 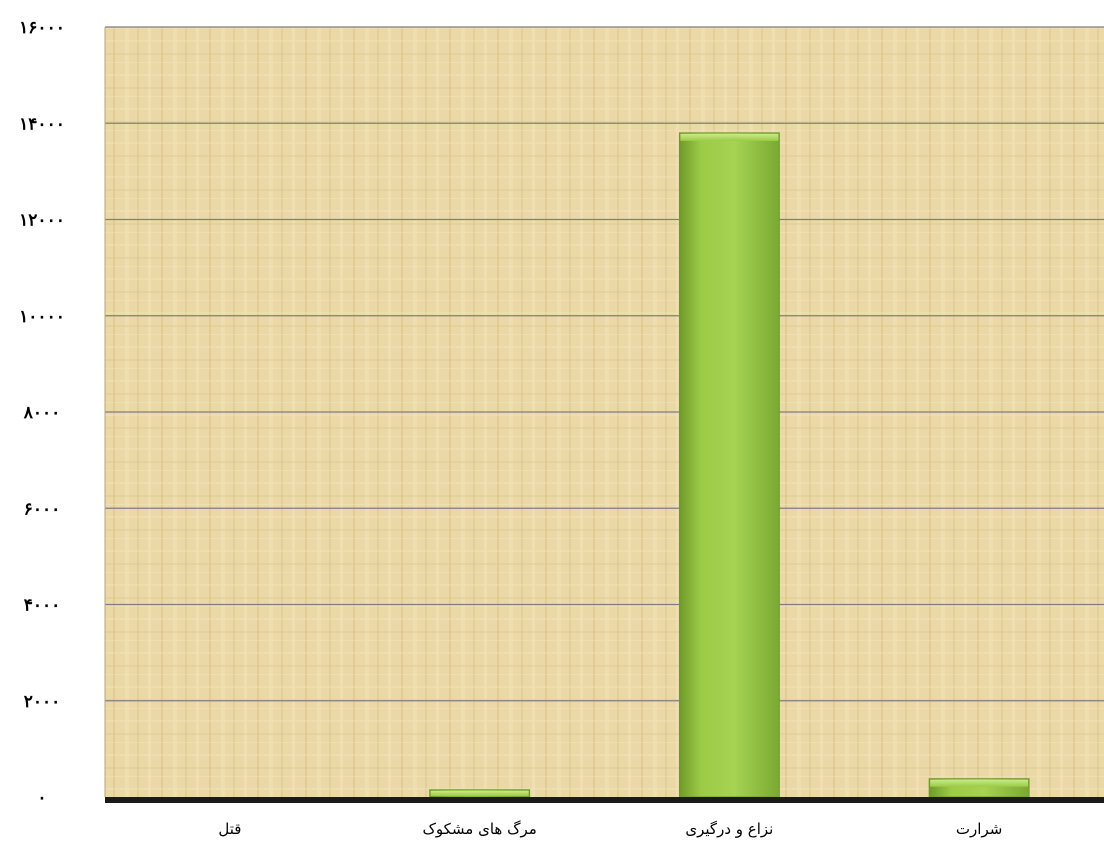 I want to click on y-tick-label: ١۴٠٠٠, so click(x=42, y=124).